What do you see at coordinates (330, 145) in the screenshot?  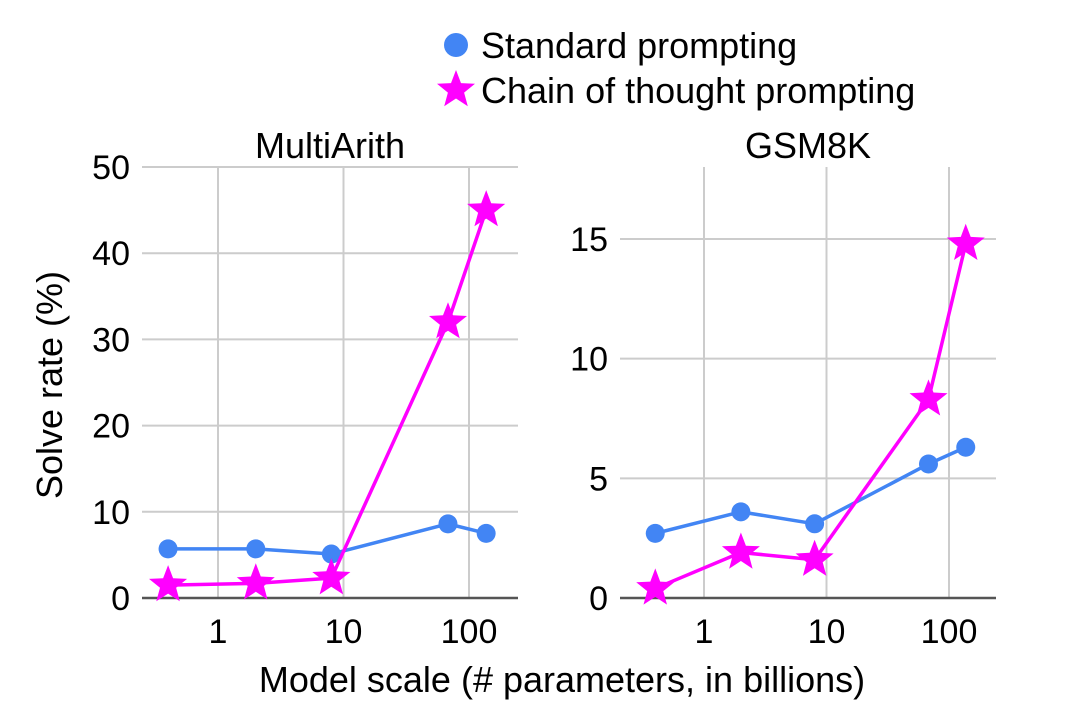 I see `subplot-title-multiarith: MultiArith` at bounding box center [330, 145].